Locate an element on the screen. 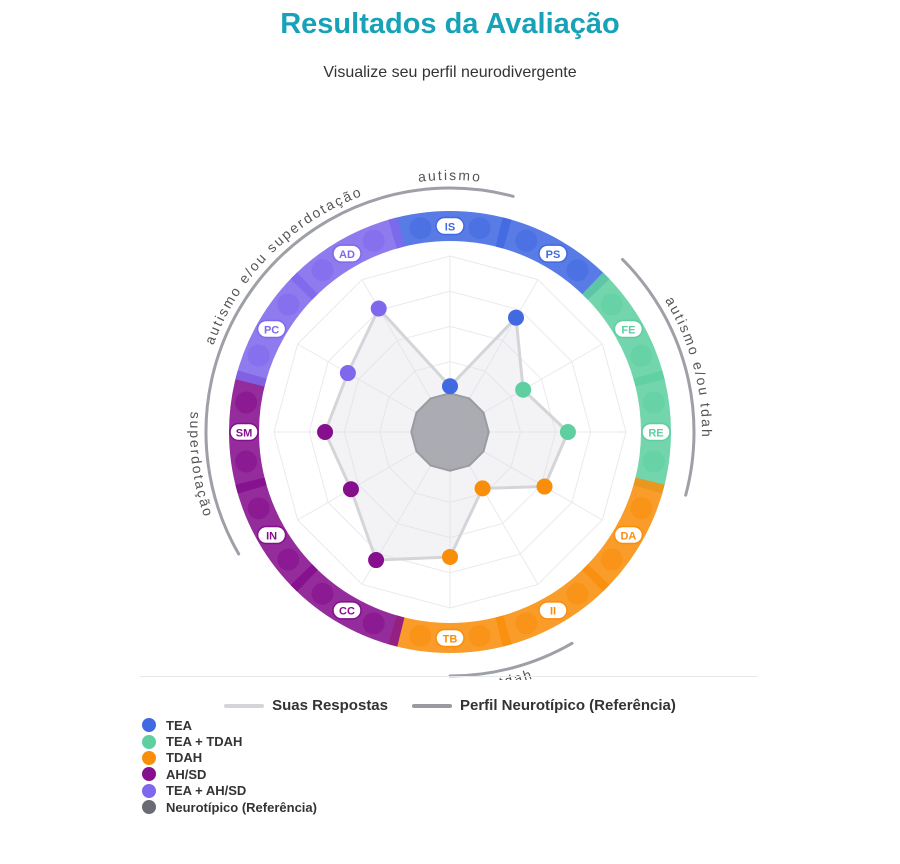 This screenshot has height=864, width=900. legend-label-tdah: TDAH is located at coordinates (184, 758).